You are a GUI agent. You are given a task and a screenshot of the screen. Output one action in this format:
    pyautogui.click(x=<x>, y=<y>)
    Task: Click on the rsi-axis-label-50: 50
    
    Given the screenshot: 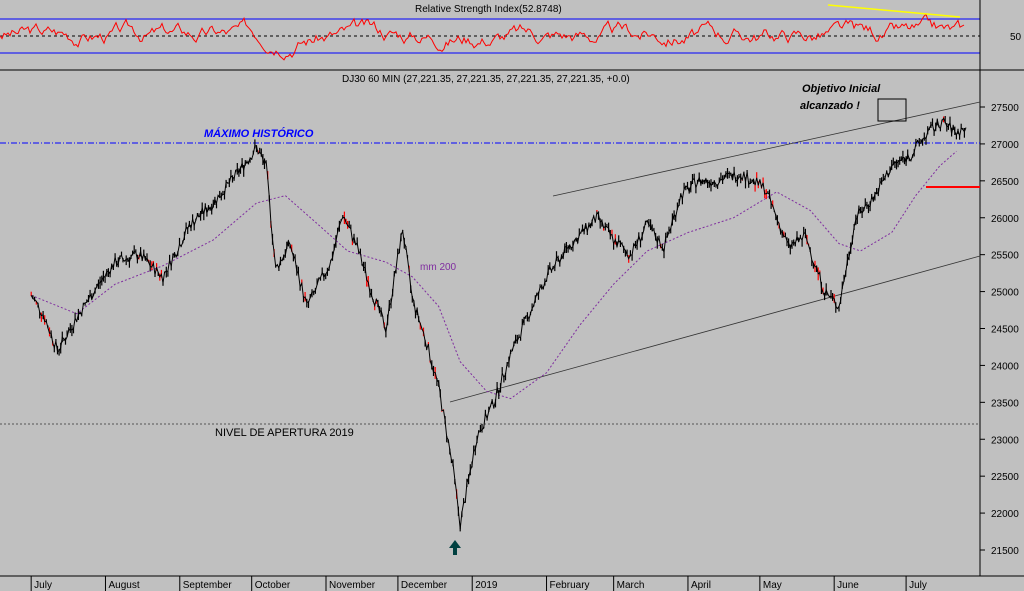 What is the action you would take?
    pyautogui.click(x=1016, y=37)
    